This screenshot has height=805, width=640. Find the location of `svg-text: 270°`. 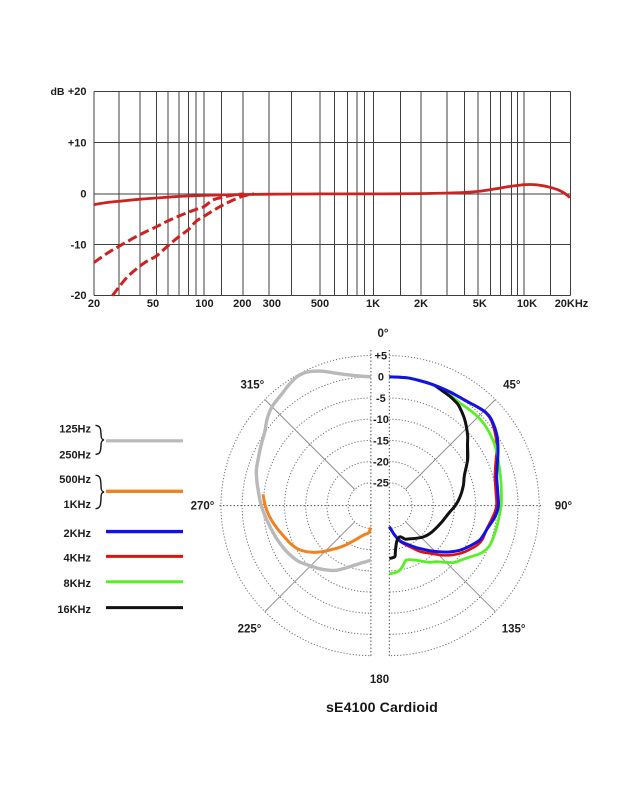

svg-text: 270° is located at coordinates (203, 507).